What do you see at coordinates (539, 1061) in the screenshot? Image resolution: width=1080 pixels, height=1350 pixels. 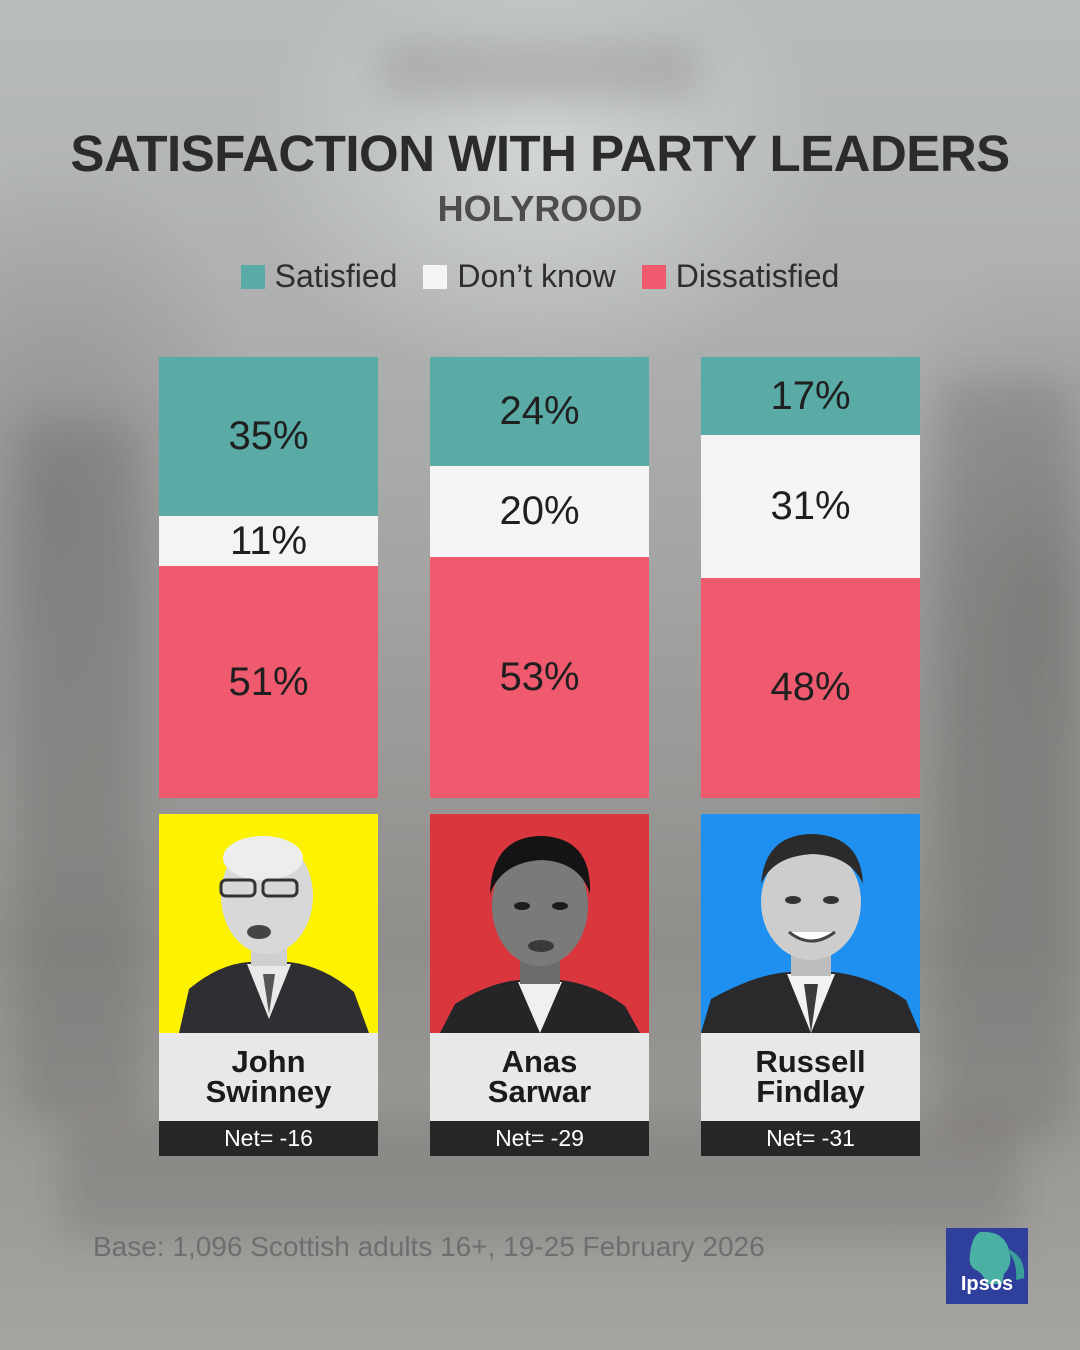 I see `leader-first-name: Anas` at bounding box center [539, 1061].